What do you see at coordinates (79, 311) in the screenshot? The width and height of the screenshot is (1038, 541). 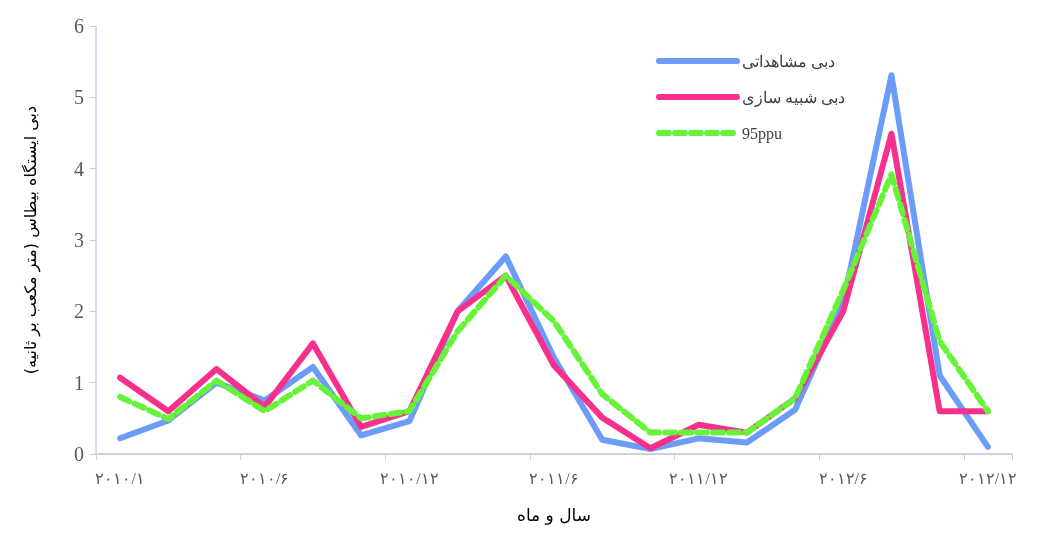 I see `y-tick-label: 2` at bounding box center [79, 311].